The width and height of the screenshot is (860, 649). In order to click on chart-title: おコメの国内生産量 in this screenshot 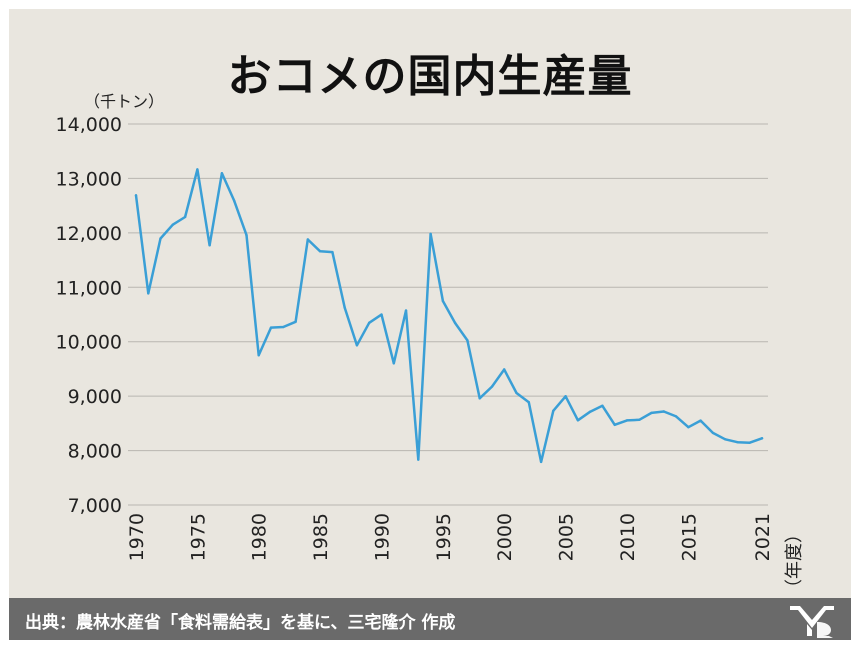, I will do `click(430, 76)`.